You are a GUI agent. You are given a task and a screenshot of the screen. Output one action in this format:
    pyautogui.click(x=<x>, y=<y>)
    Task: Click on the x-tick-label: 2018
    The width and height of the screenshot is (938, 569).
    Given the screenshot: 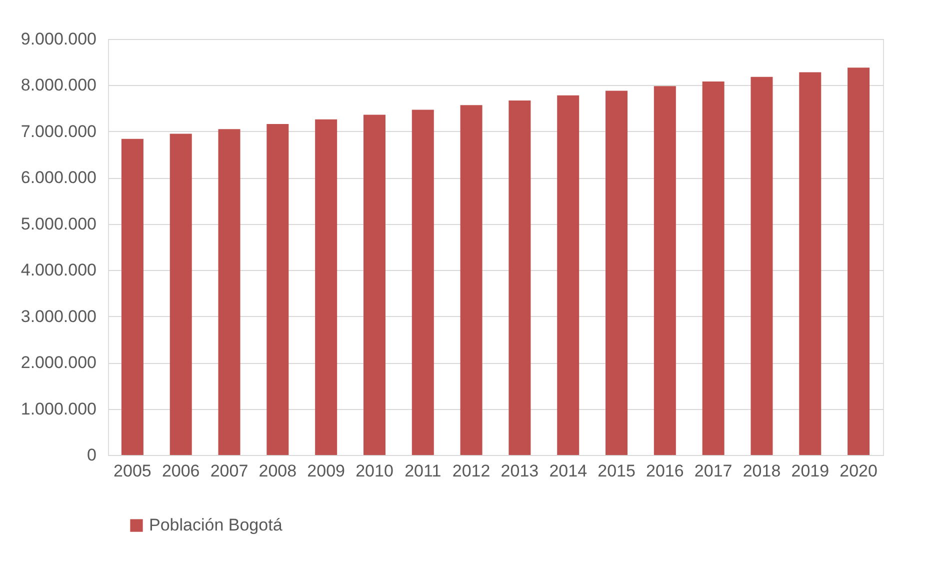 What is the action you would take?
    pyautogui.click(x=761, y=471)
    